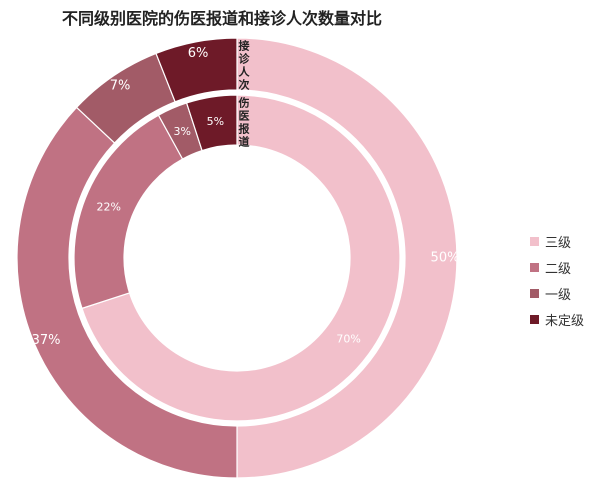 This screenshot has height=489, width=600. What do you see at coordinates (245, 72) in the screenshot?
I see `outer-ring-name-char: 人` at bounding box center [245, 72].